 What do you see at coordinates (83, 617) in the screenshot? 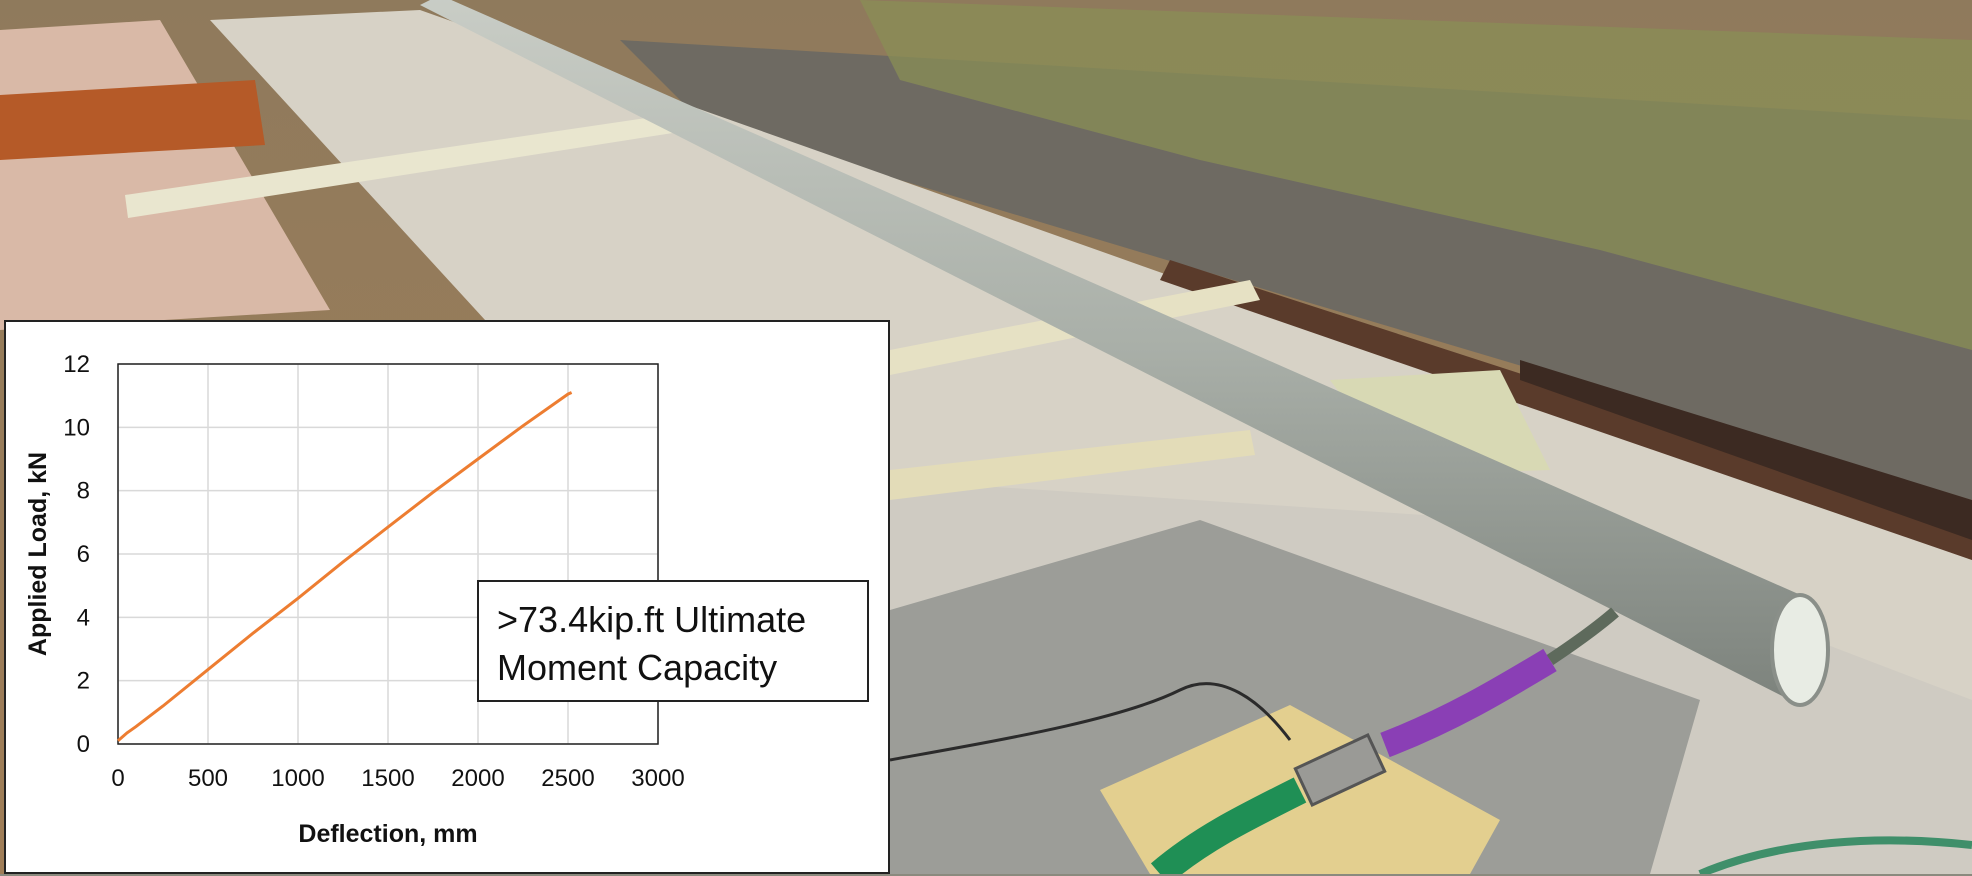
I see `y-tick-label: 4` at bounding box center [83, 617].